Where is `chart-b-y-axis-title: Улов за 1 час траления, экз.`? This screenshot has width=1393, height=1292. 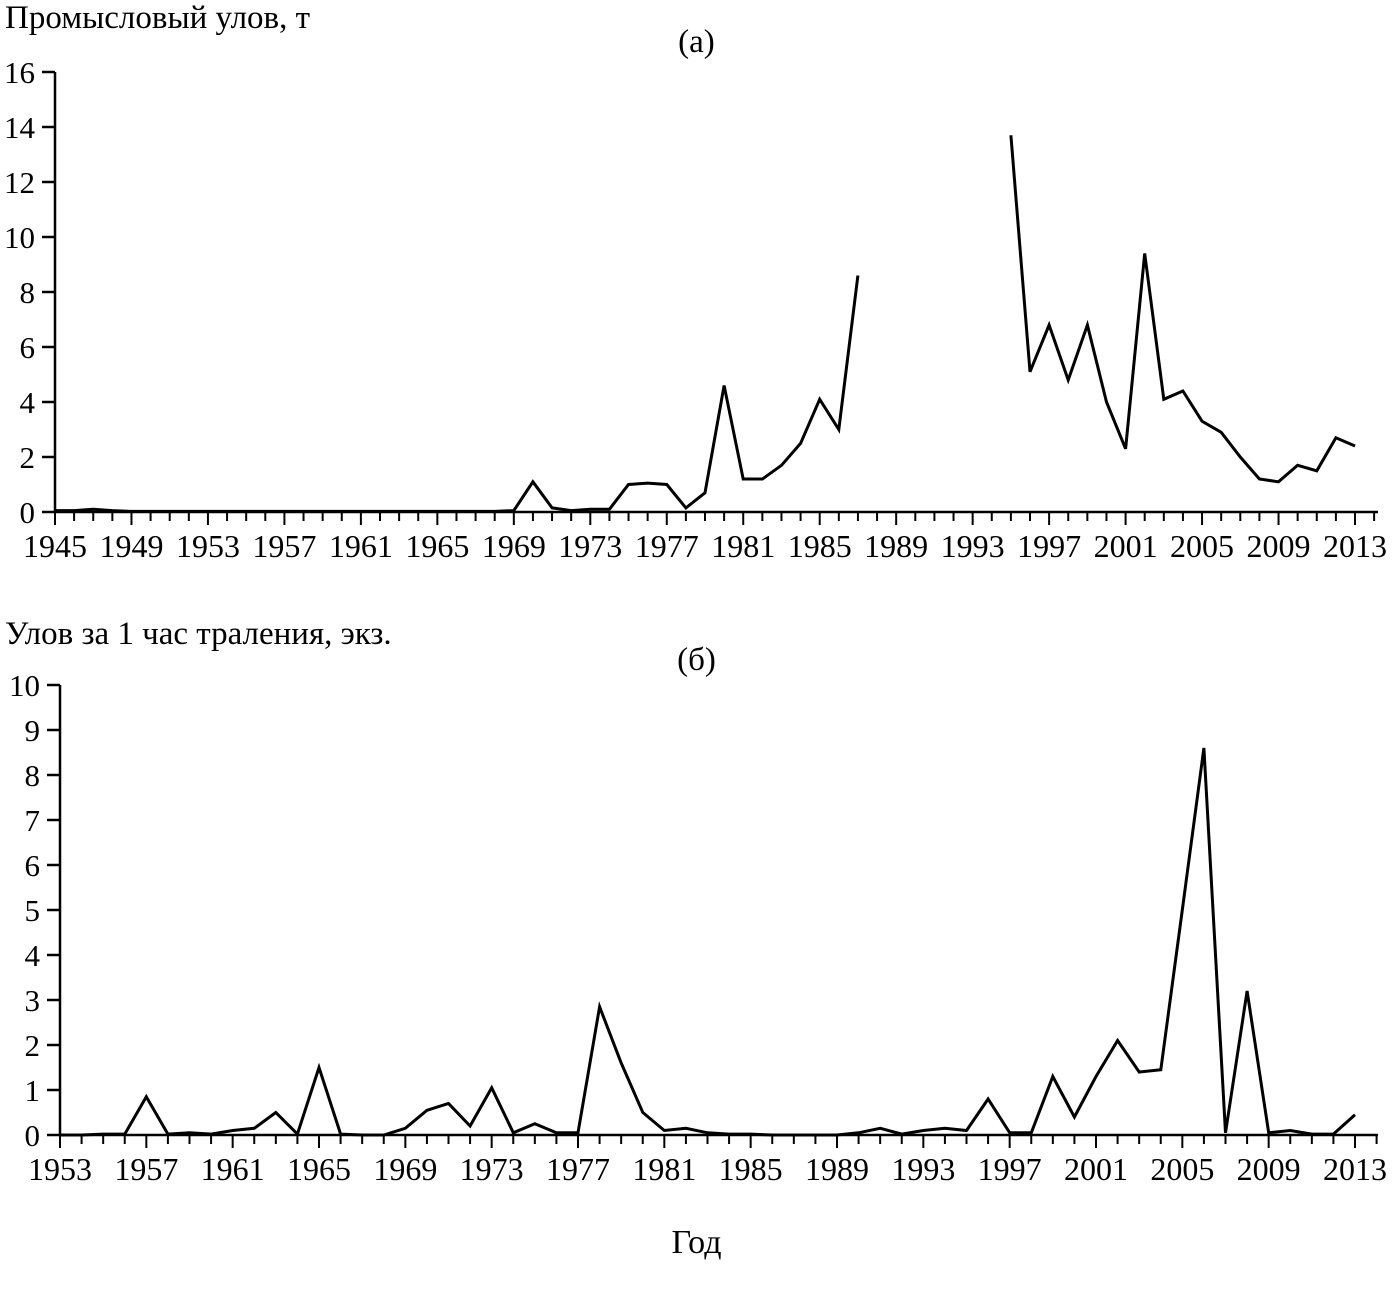
chart-b-y-axis-title: Улов за 1 час траления, экз. is located at coordinates (198, 634).